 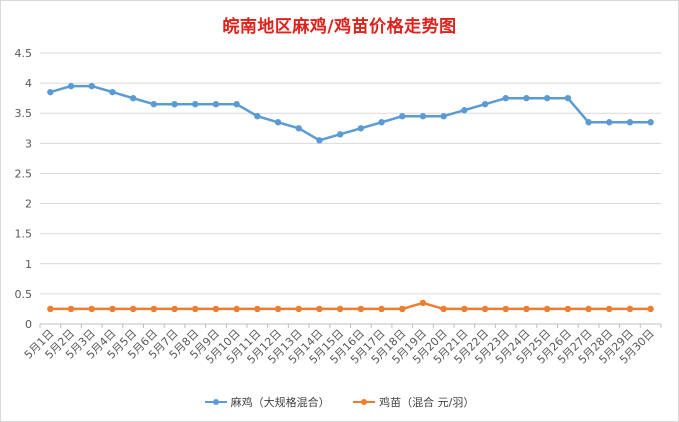 What do you see at coordinates (24, 53) in the screenshot?
I see `y-tick-label: 4.5` at bounding box center [24, 53].